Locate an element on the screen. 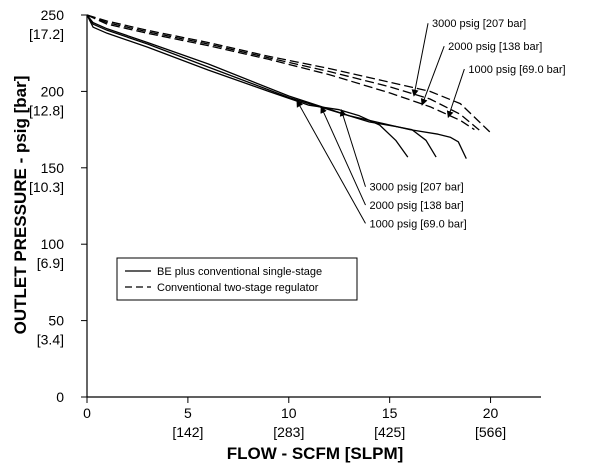  y-tick-sublabel: [10.3] is located at coordinates (46, 187).